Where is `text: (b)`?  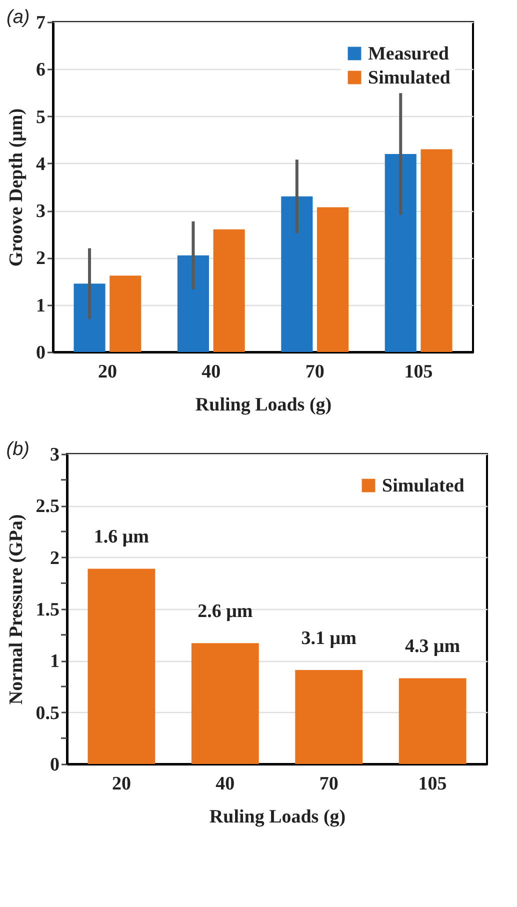 text: (b) is located at coordinates (18, 449).